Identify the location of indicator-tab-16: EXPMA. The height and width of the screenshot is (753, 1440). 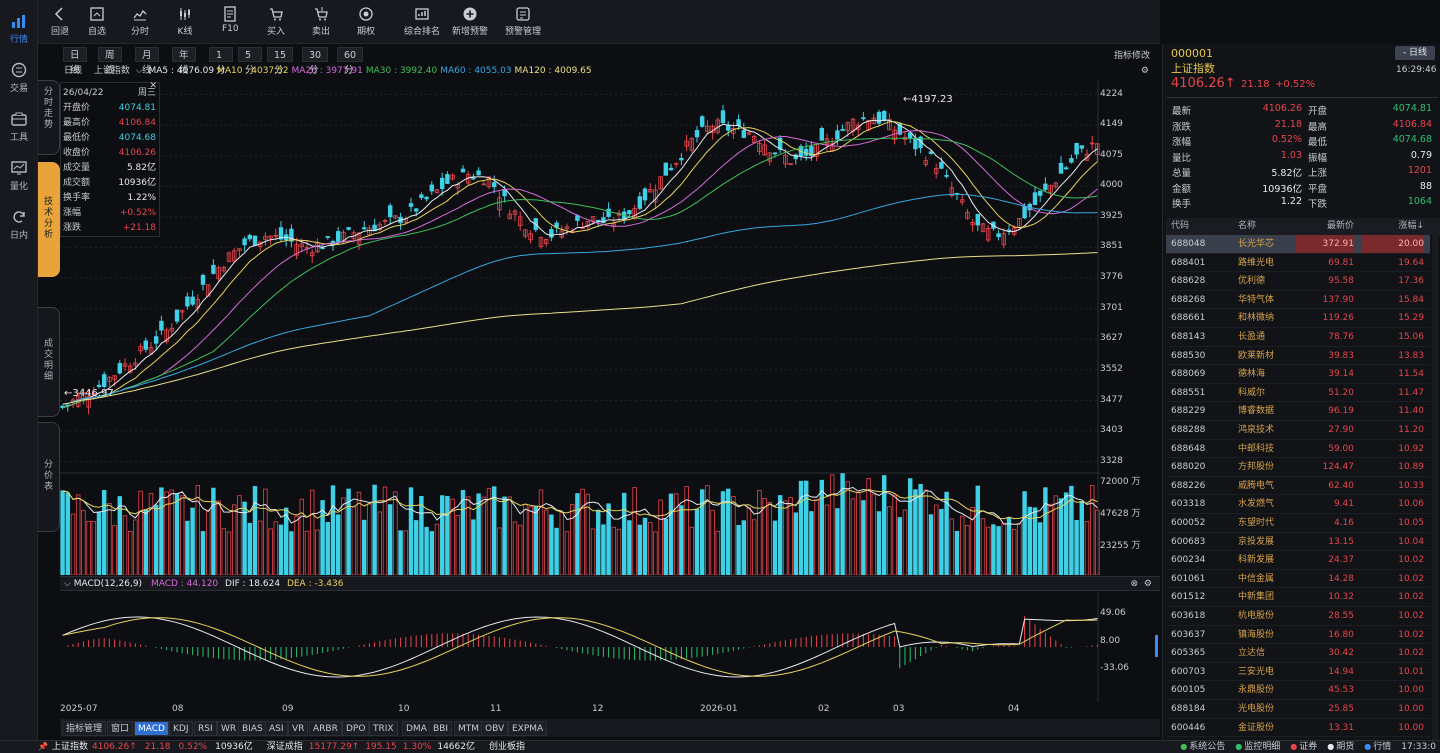
(528, 728).